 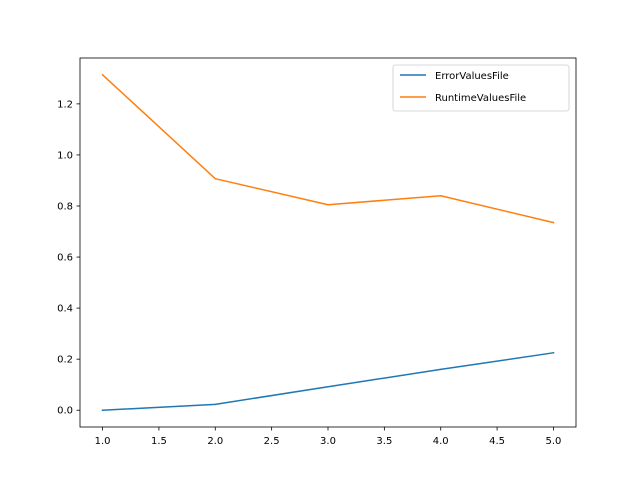 I want to click on y-tick-label: 0.2, so click(x=65, y=360).